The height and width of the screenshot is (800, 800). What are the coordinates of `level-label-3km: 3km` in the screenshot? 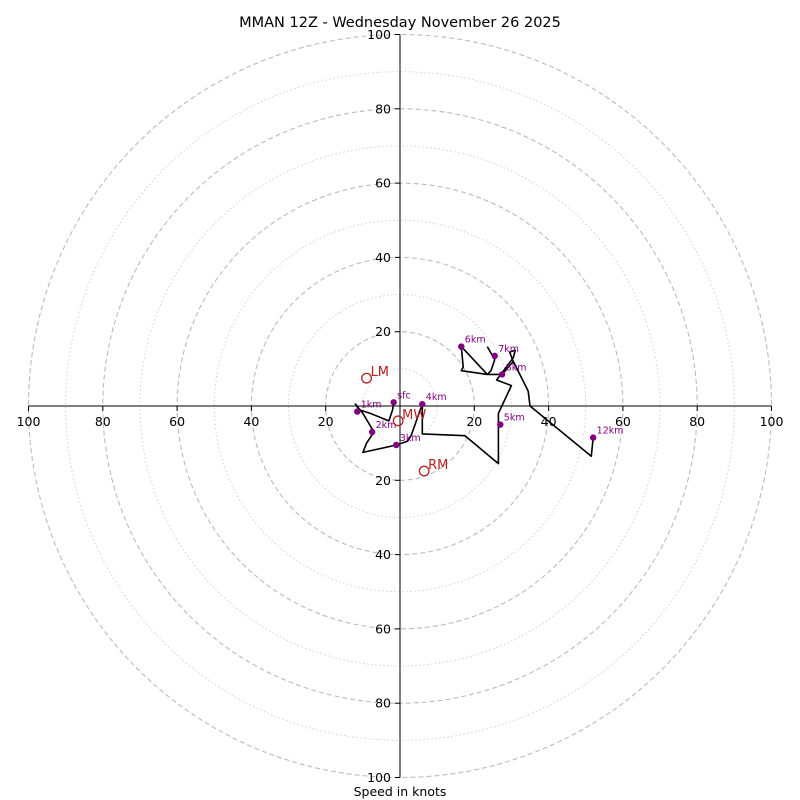 It's located at (410, 438).